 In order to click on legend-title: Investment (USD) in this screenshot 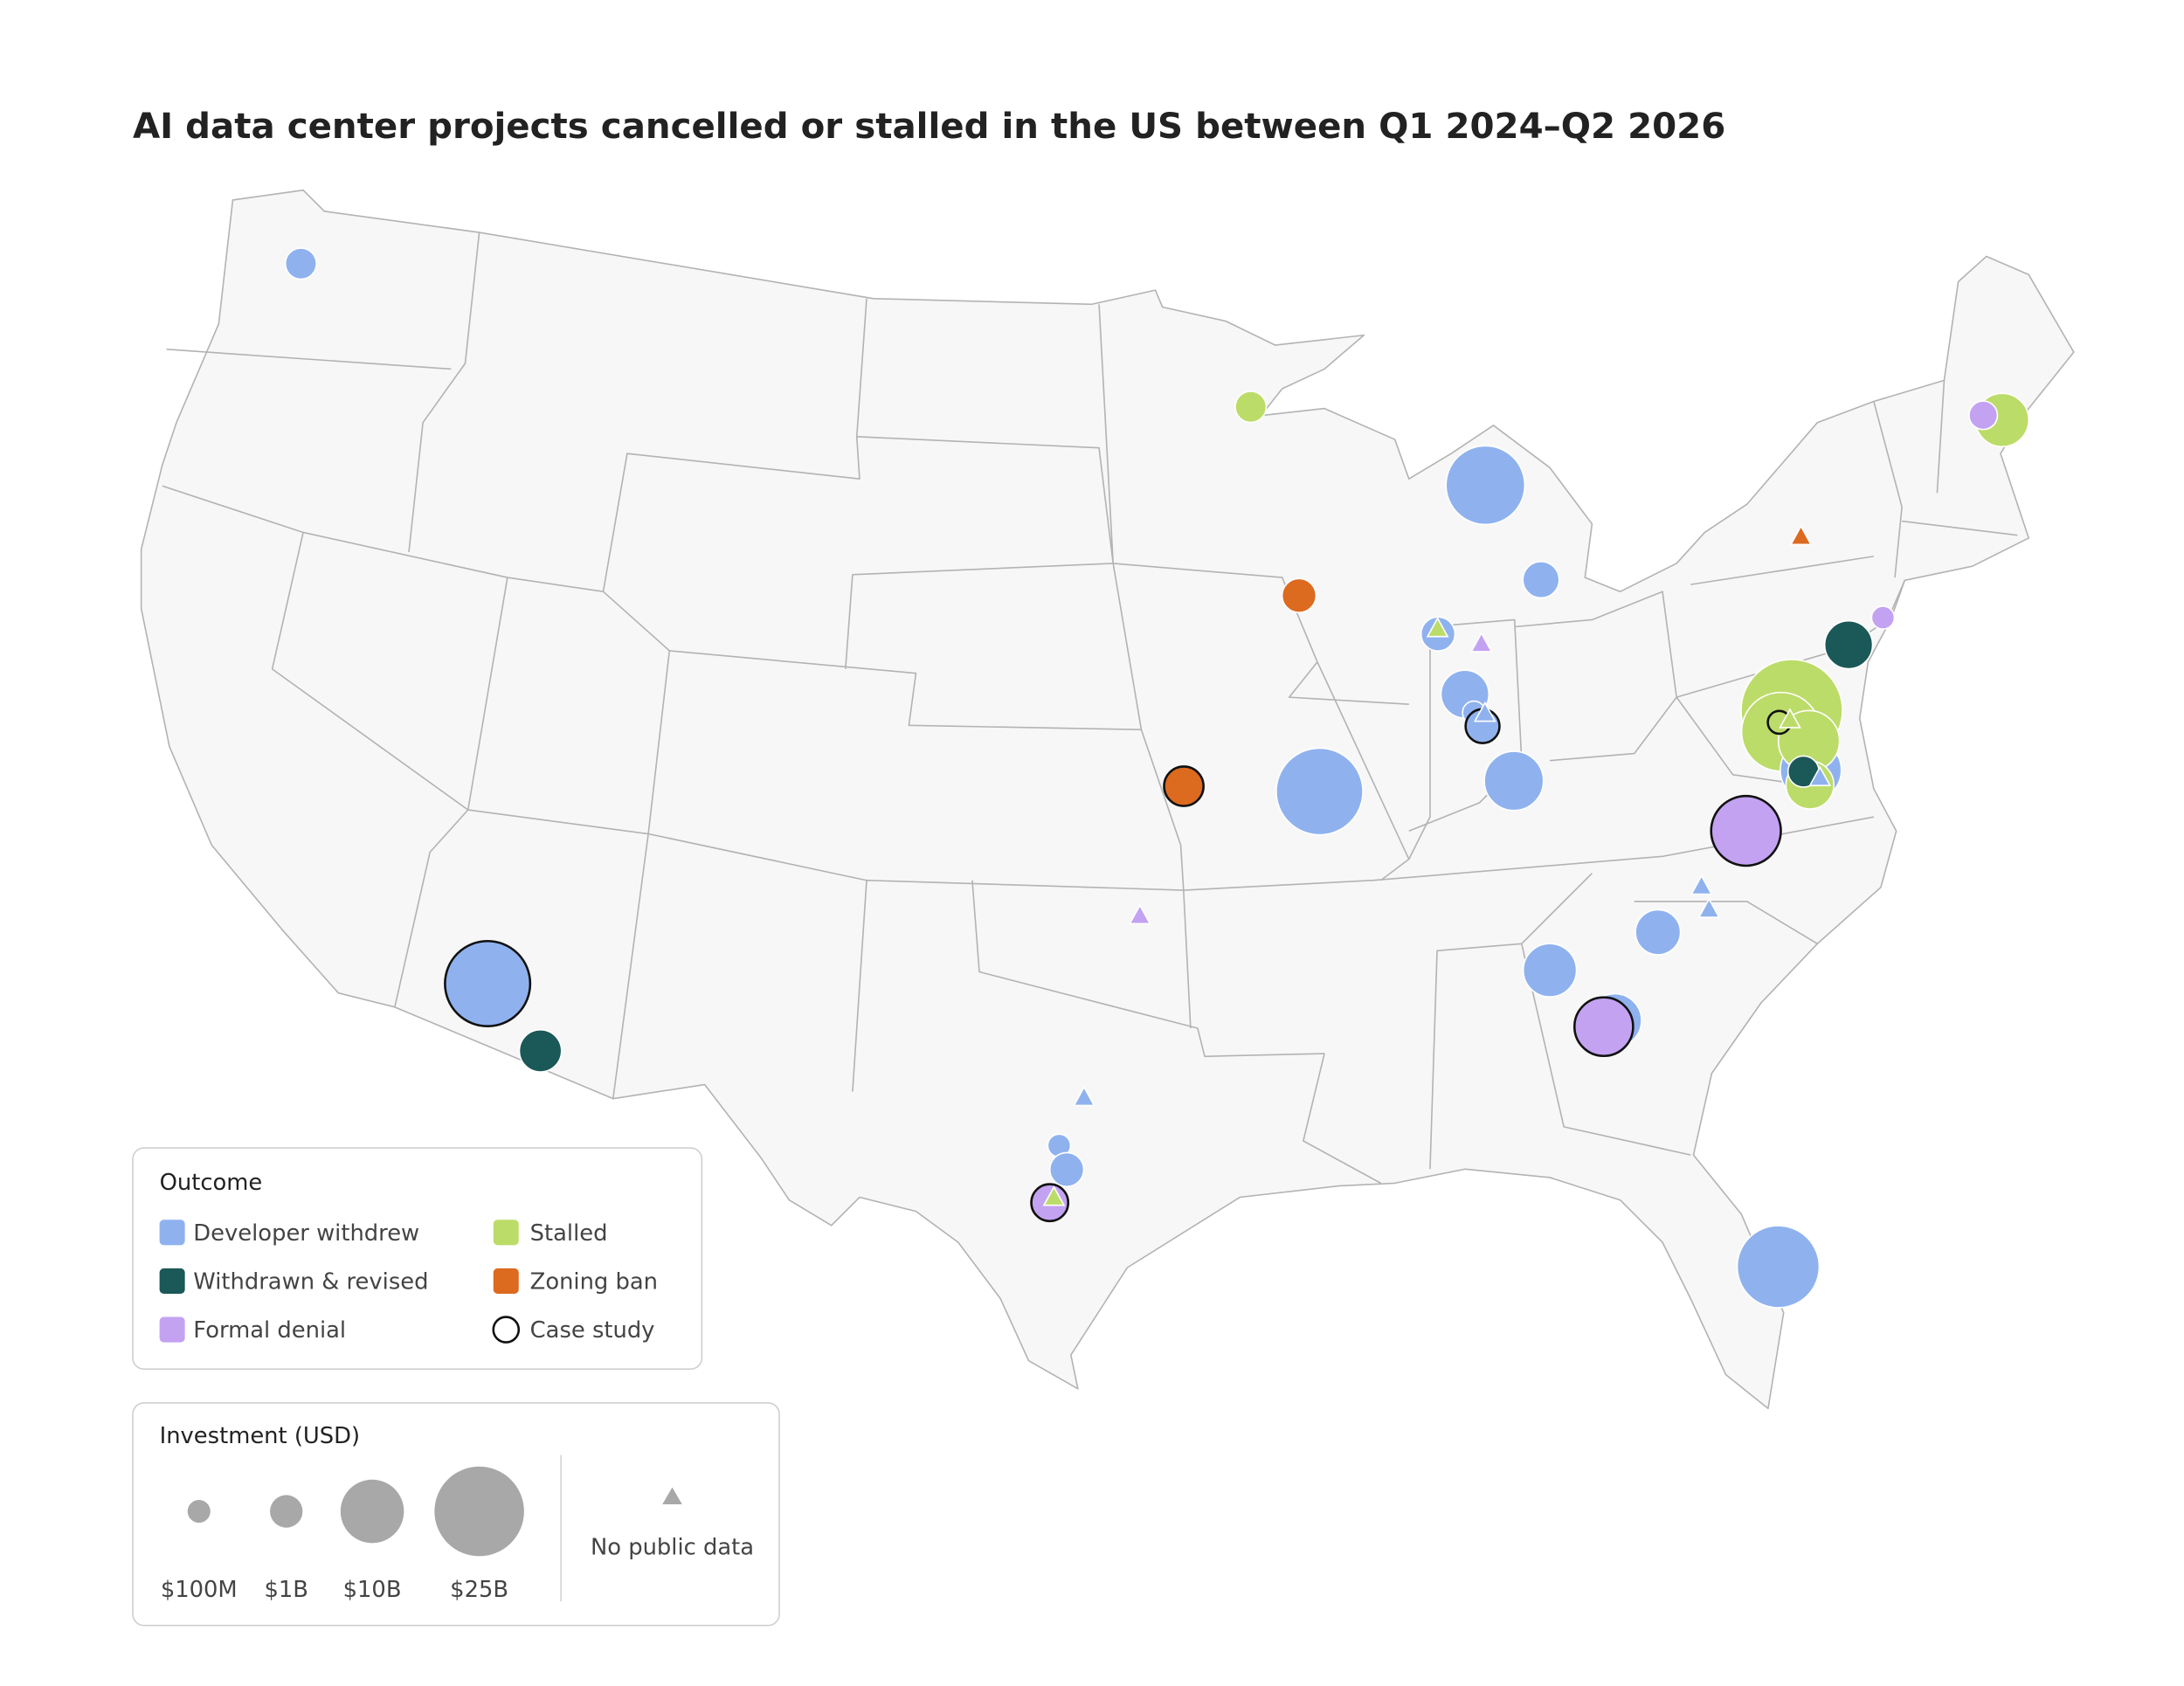, I will do `click(260, 1436)`.